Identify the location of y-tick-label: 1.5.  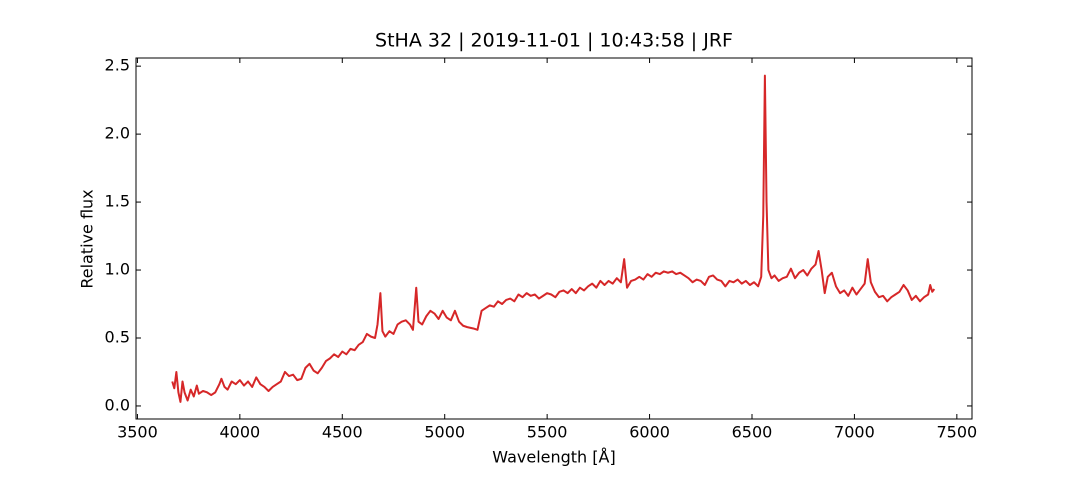
(117, 201).